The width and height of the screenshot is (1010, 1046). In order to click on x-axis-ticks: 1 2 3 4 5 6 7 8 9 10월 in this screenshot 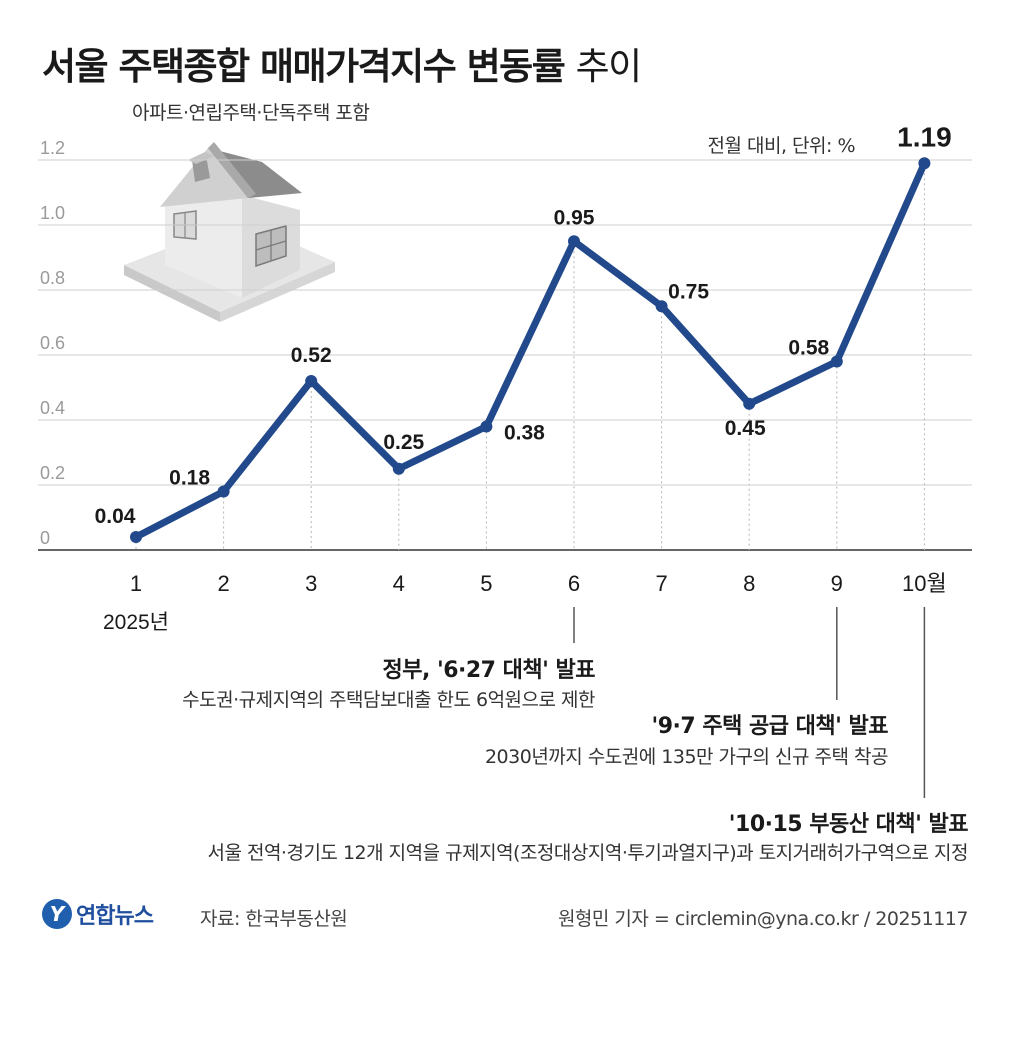, I will do `click(538, 583)`.